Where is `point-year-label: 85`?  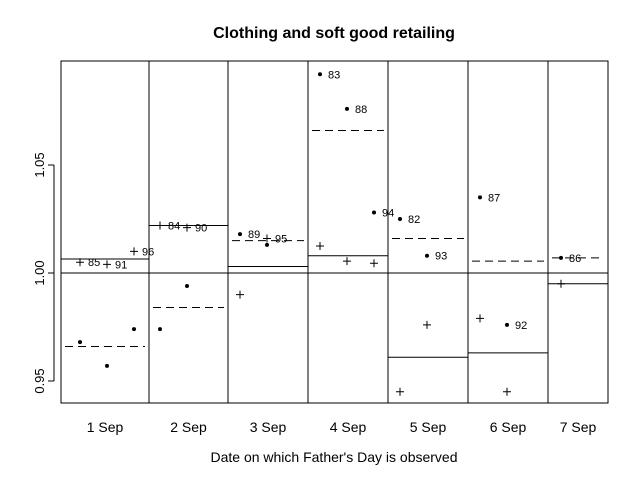 point-year-label: 85 is located at coordinates (94, 263).